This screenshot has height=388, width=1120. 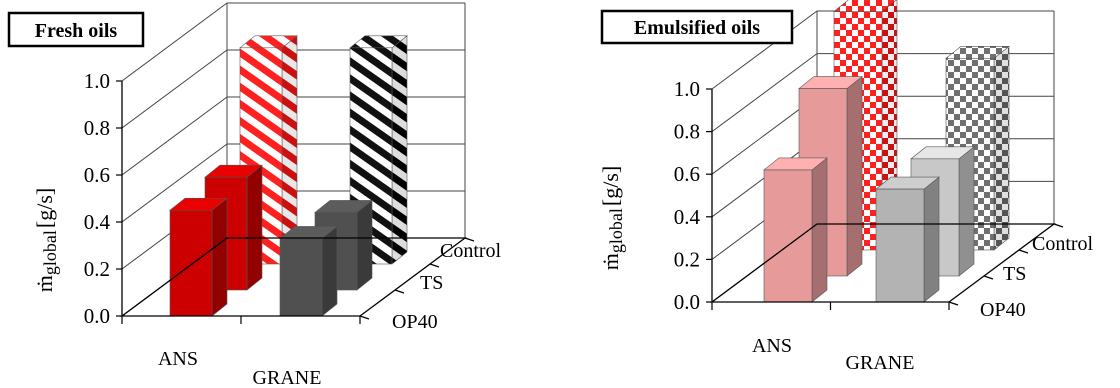 I want to click on chart-title-box: Emulsified oils, so click(x=697, y=27).